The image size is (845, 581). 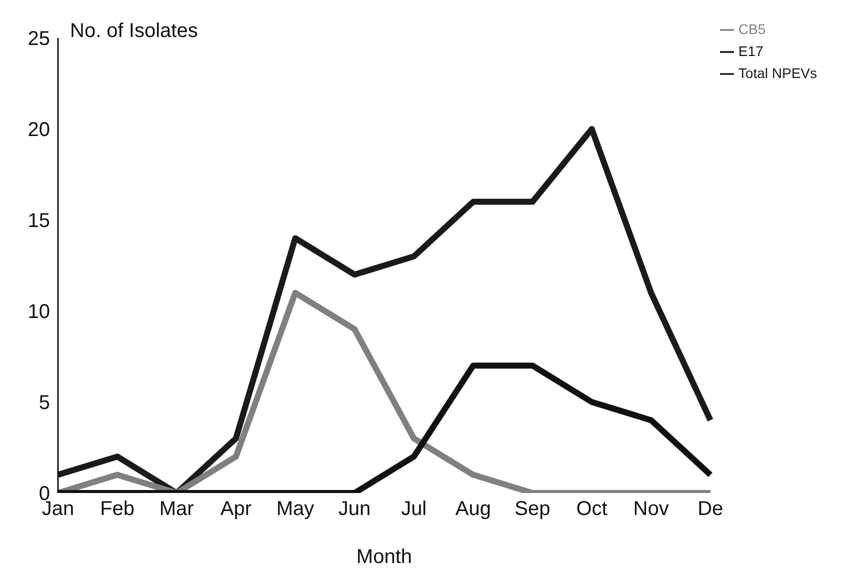 What do you see at coordinates (39, 221) in the screenshot?
I see `y-tick-label: 15` at bounding box center [39, 221].